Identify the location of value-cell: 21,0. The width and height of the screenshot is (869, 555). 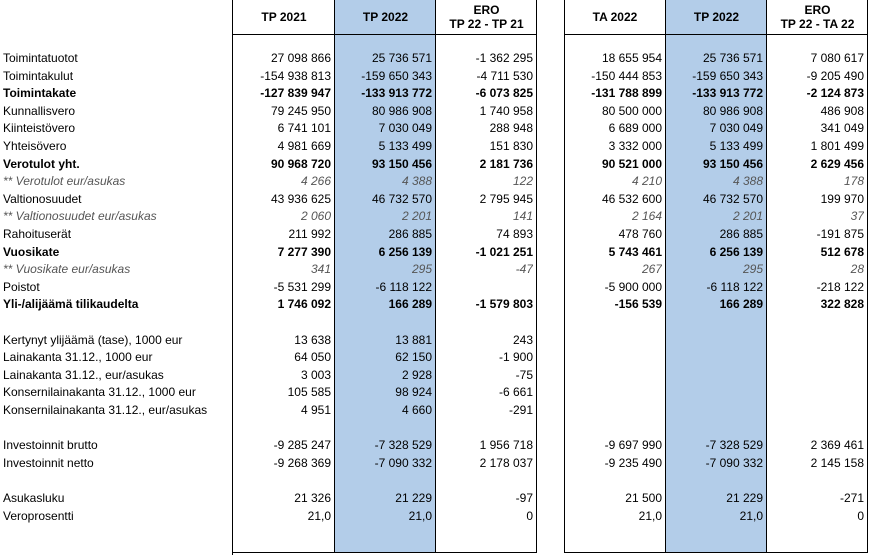
(319, 515).